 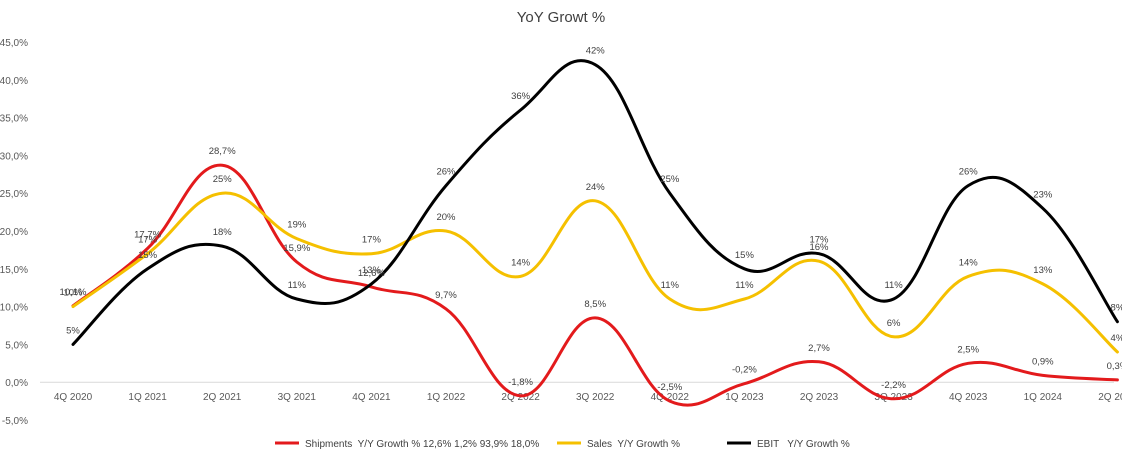 I want to click on x-tick-label: 3Q 2021, so click(x=297, y=397).